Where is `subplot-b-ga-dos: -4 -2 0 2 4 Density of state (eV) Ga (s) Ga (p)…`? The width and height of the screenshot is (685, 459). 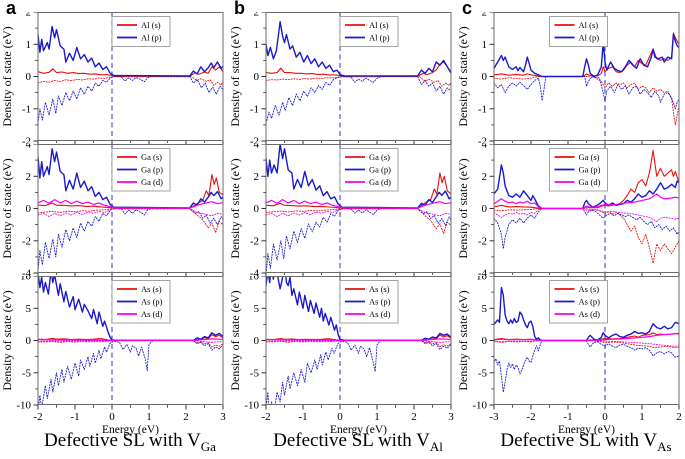
subplot-b-ga-dos: -4 -2 0 2 4 Density of state (eV) Ga (s) Ga (p)… is located at coordinates (342, 210).